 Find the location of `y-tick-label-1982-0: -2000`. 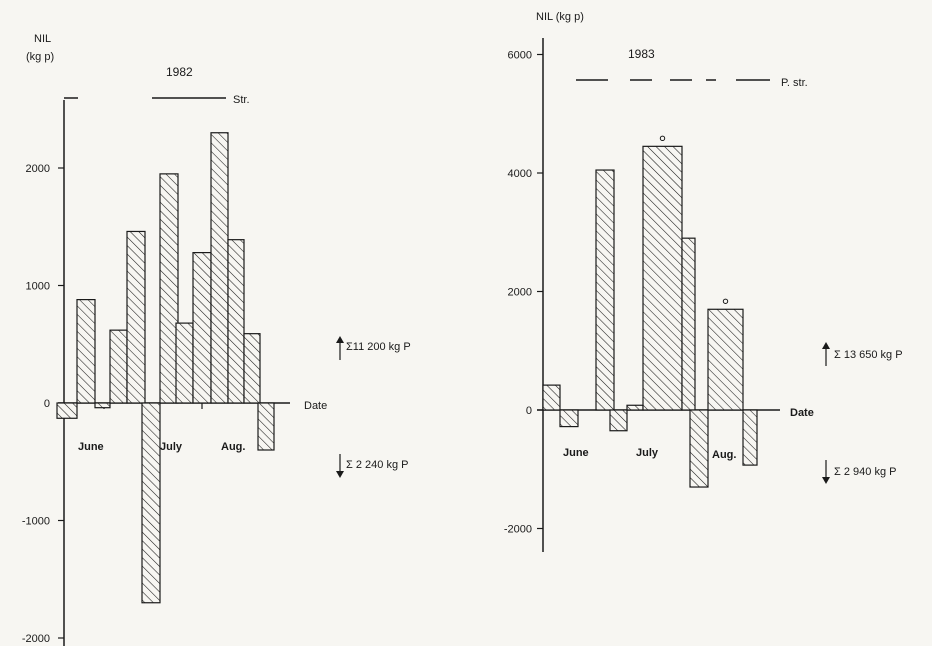

y-tick-label-1982-0: -2000 is located at coordinates (36, 639).